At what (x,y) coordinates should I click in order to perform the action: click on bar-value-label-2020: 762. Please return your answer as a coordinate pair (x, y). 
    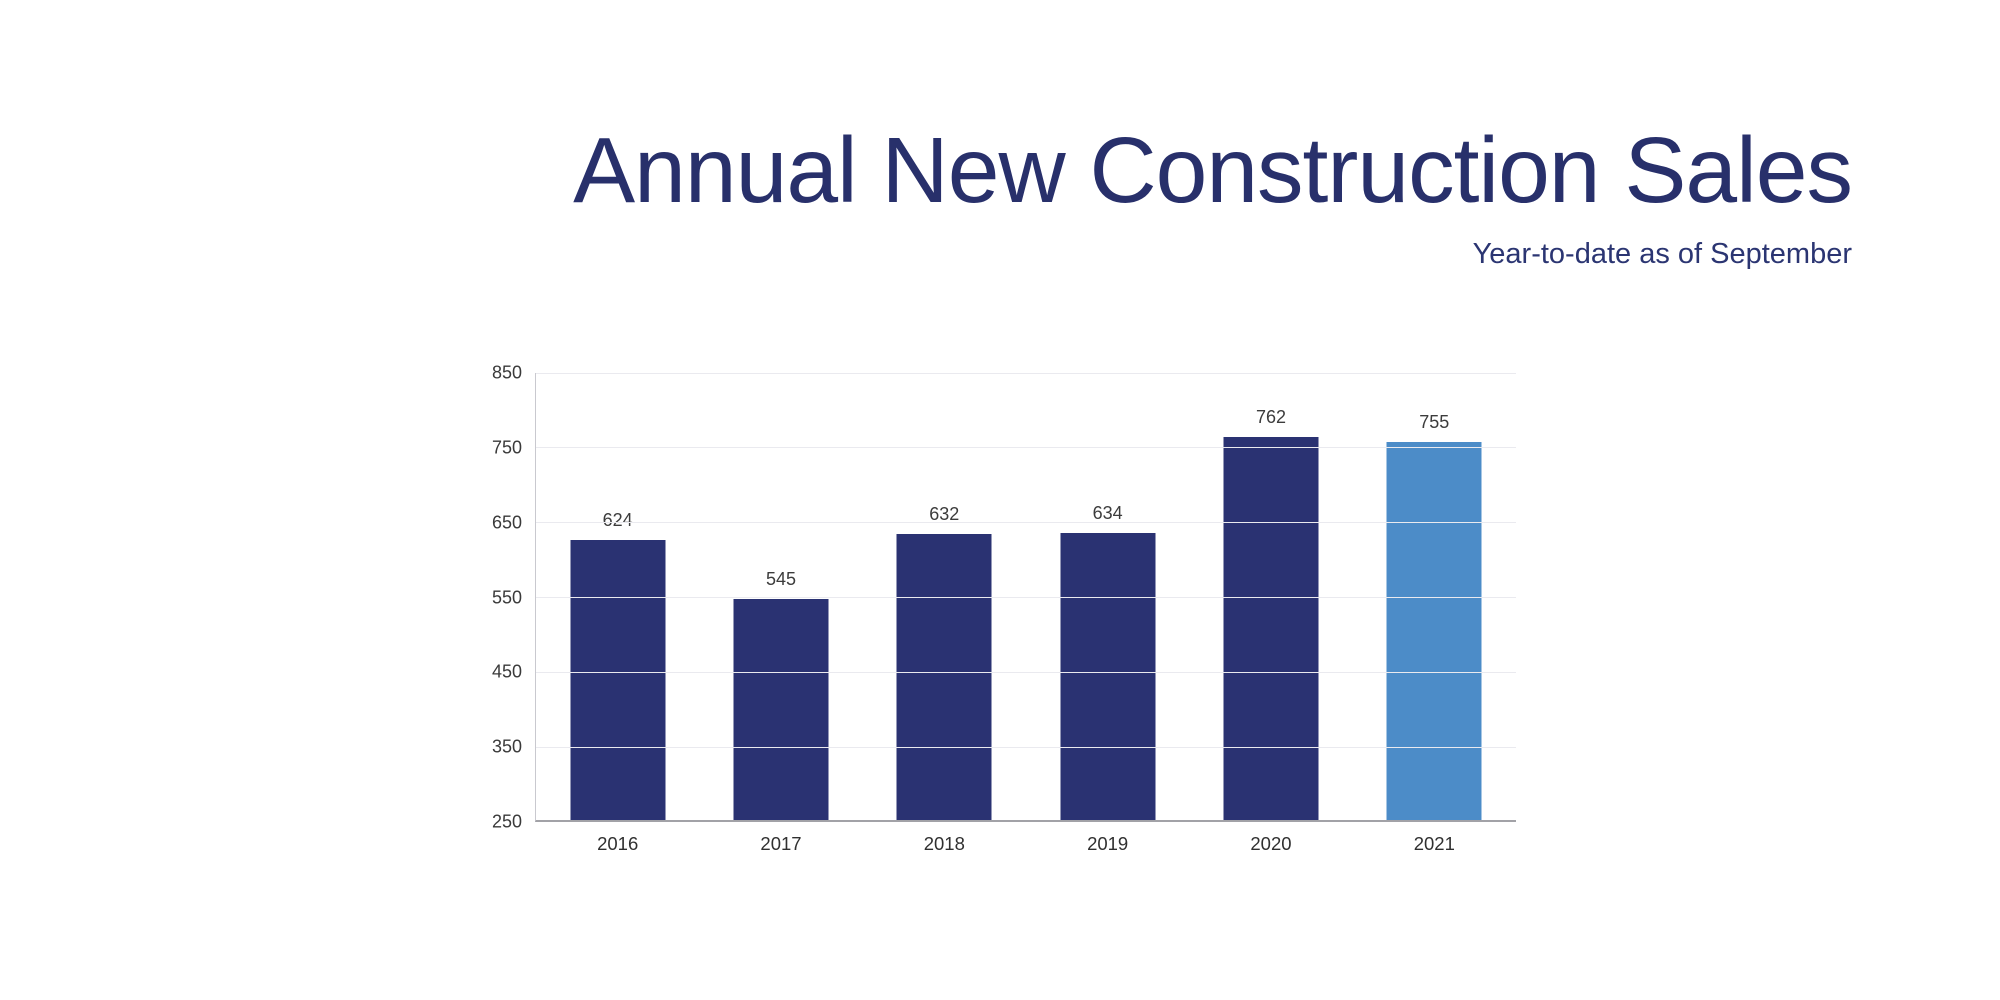
    Looking at the image, I should click on (1270, 416).